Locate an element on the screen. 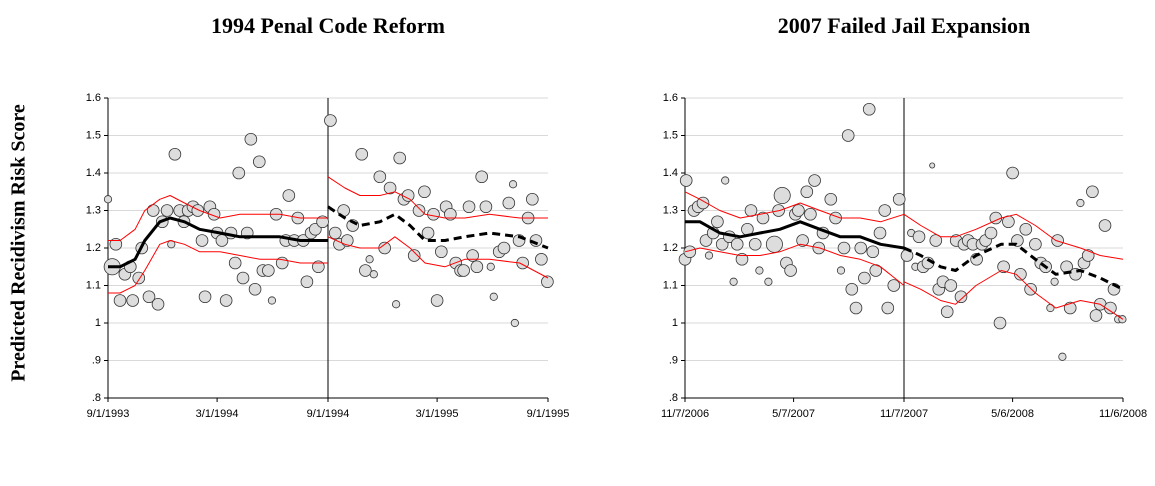 The width and height of the screenshot is (1155, 486). y-tick-label: 1.1 is located at coordinates (670, 285).